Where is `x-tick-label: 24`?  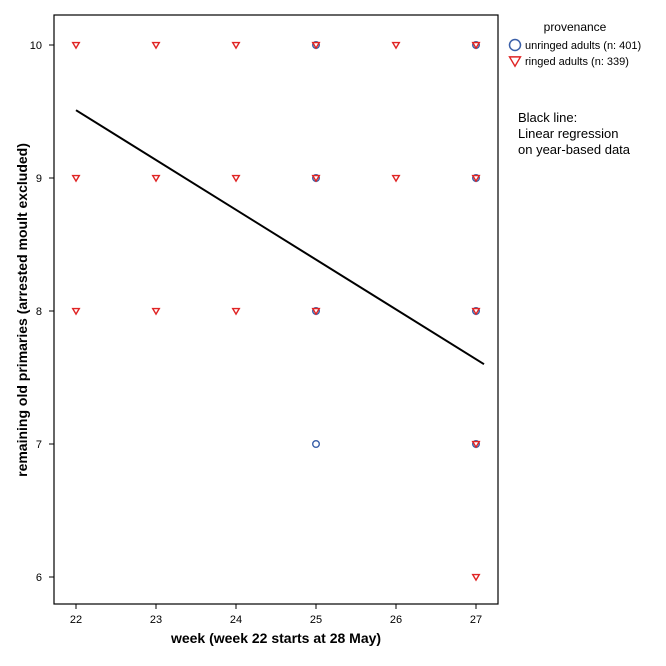
x-tick-label: 24 is located at coordinates (236, 620).